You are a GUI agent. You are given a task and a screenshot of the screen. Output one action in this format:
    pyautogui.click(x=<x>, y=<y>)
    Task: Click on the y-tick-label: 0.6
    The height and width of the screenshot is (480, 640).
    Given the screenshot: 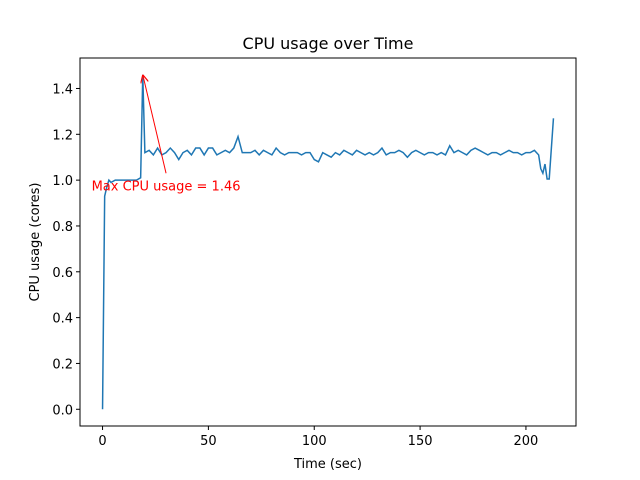 What is the action you would take?
    pyautogui.click(x=62, y=273)
    